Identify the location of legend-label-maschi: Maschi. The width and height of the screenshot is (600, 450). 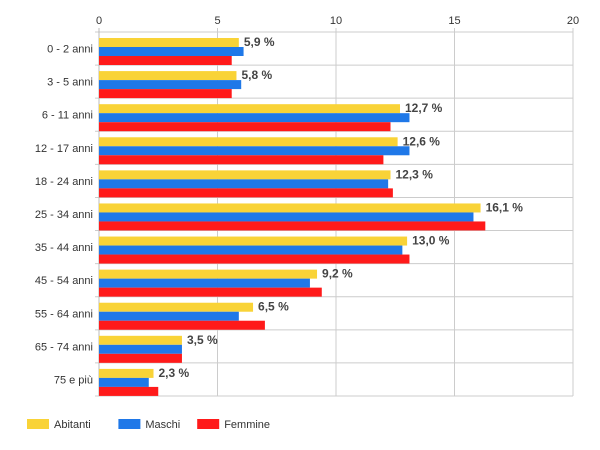
(162, 425).